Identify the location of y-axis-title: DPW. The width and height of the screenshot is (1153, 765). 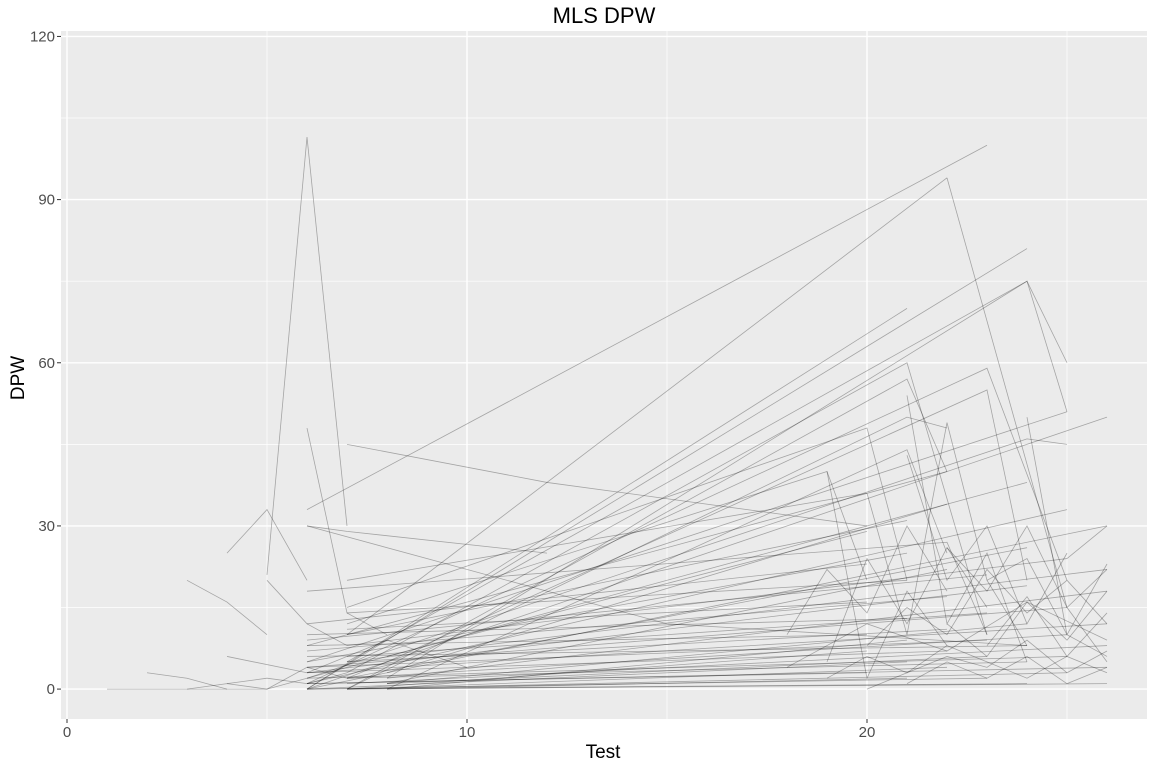
(18, 378).